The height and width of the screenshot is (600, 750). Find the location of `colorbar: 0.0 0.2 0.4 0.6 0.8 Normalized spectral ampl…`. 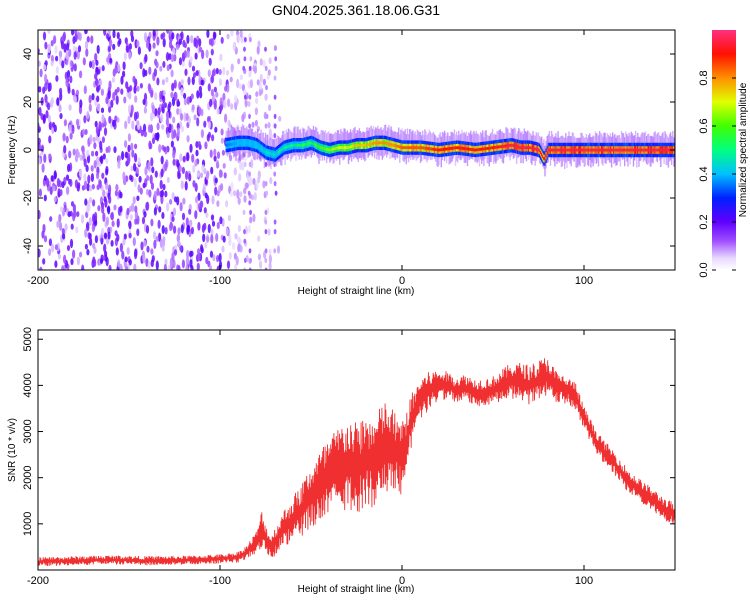

colorbar: 0.0 0.2 0.4 0.6 0.8 Normalized spectral ampl… is located at coordinates (723, 154).